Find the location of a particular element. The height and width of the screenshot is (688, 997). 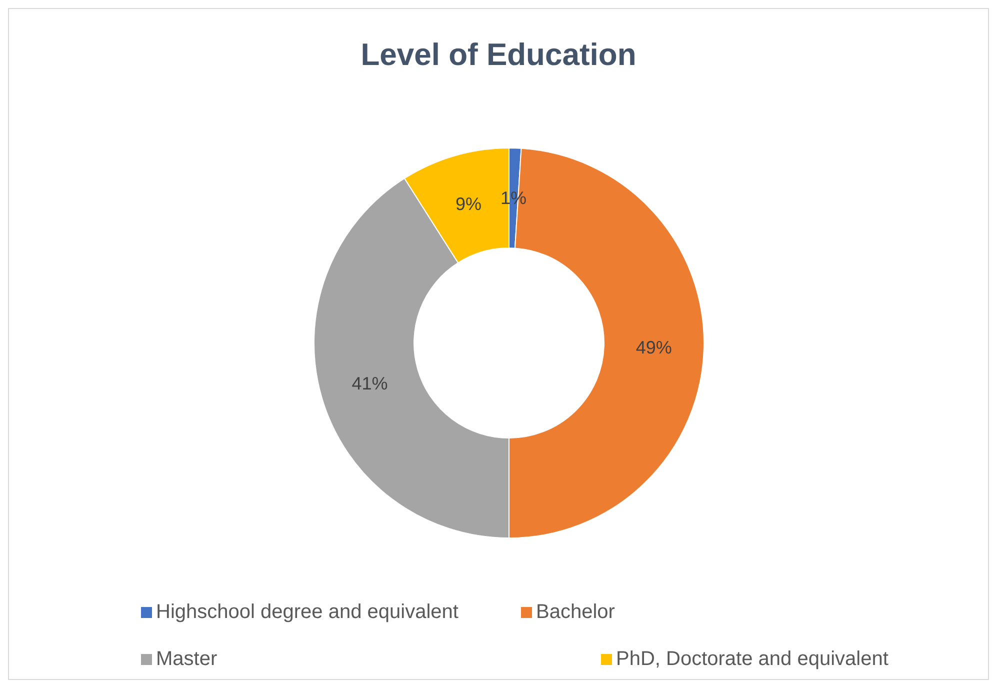

chart-title: Level of Education is located at coordinates (499, 55).